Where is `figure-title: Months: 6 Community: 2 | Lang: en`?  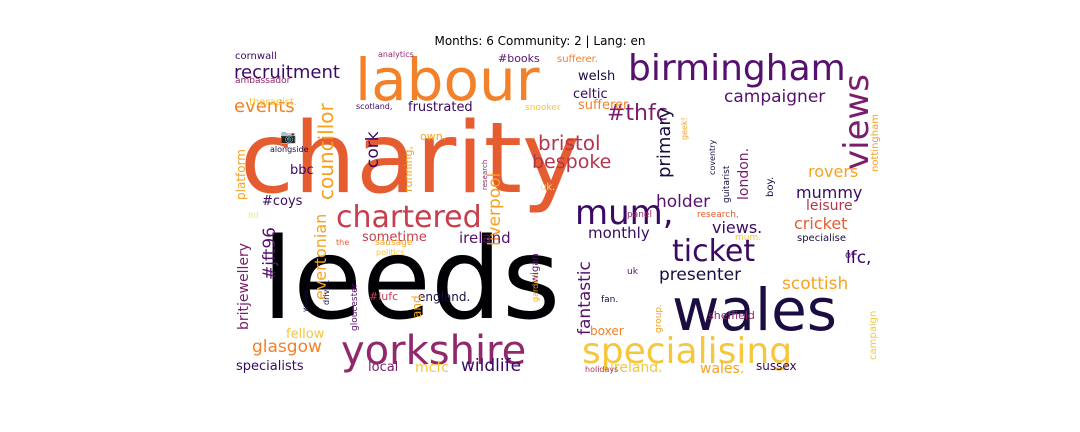 figure-title: Months: 6 Community: 2 | Lang: en is located at coordinates (540, 41).